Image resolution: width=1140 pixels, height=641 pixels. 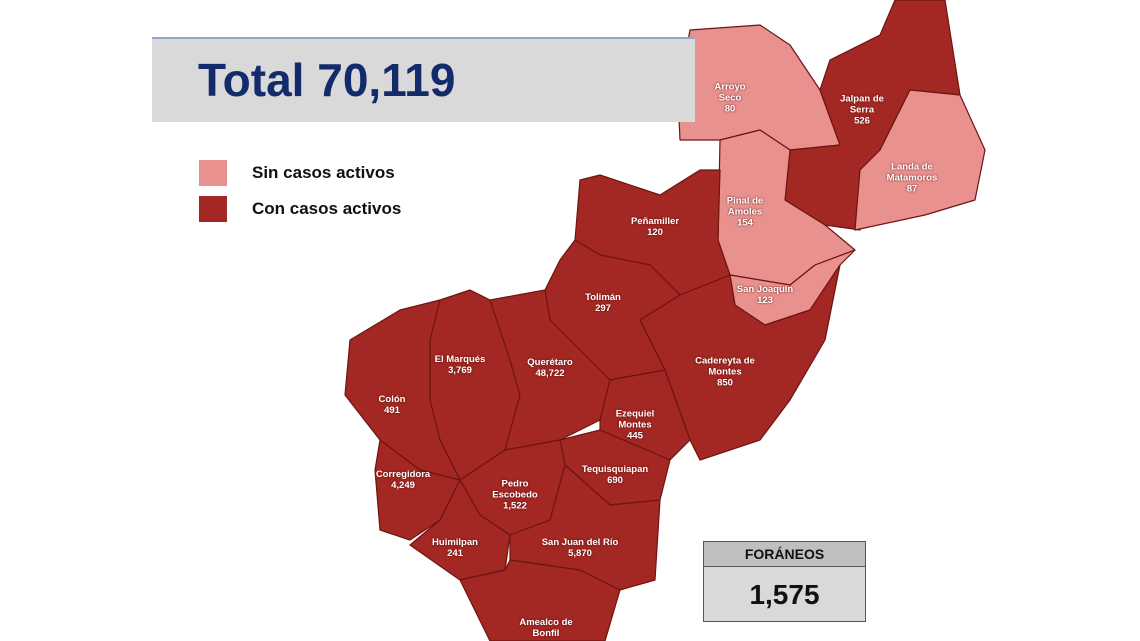 I want to click on municipality-name: El Marqués, so click(x=460, y=359).